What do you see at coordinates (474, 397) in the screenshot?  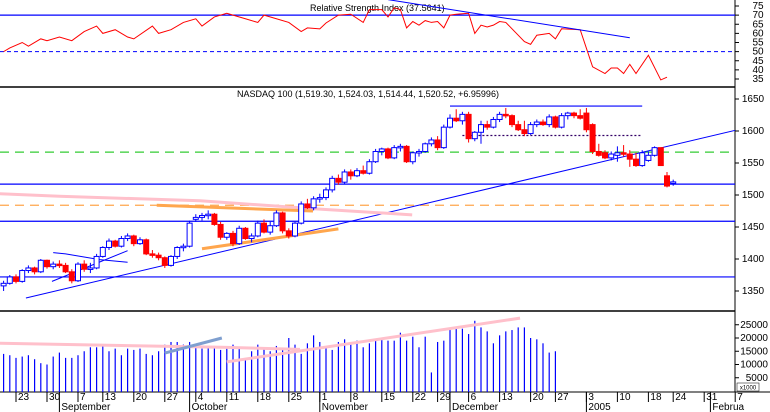 I see `day-tick-label: 6` at bounding box center [474, 397].